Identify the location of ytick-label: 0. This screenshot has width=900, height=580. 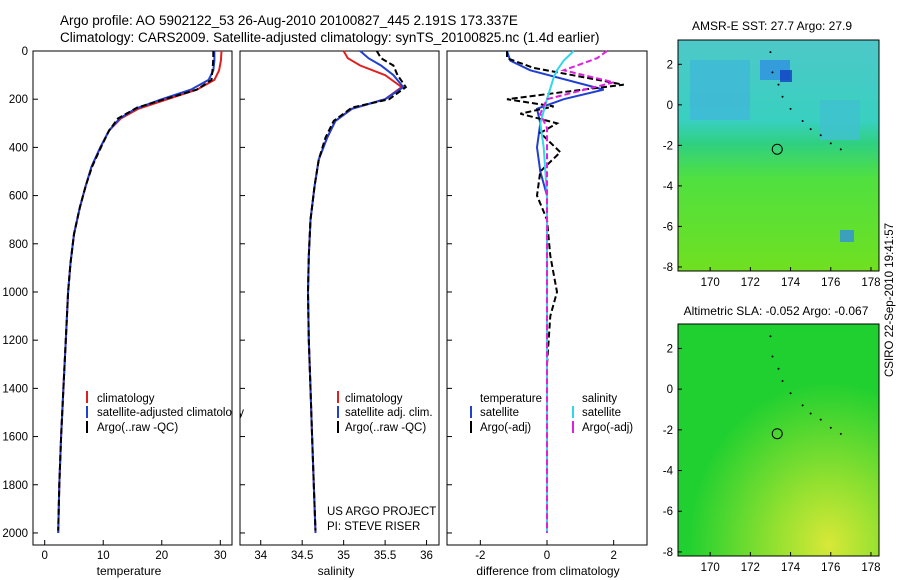
(25, 52).